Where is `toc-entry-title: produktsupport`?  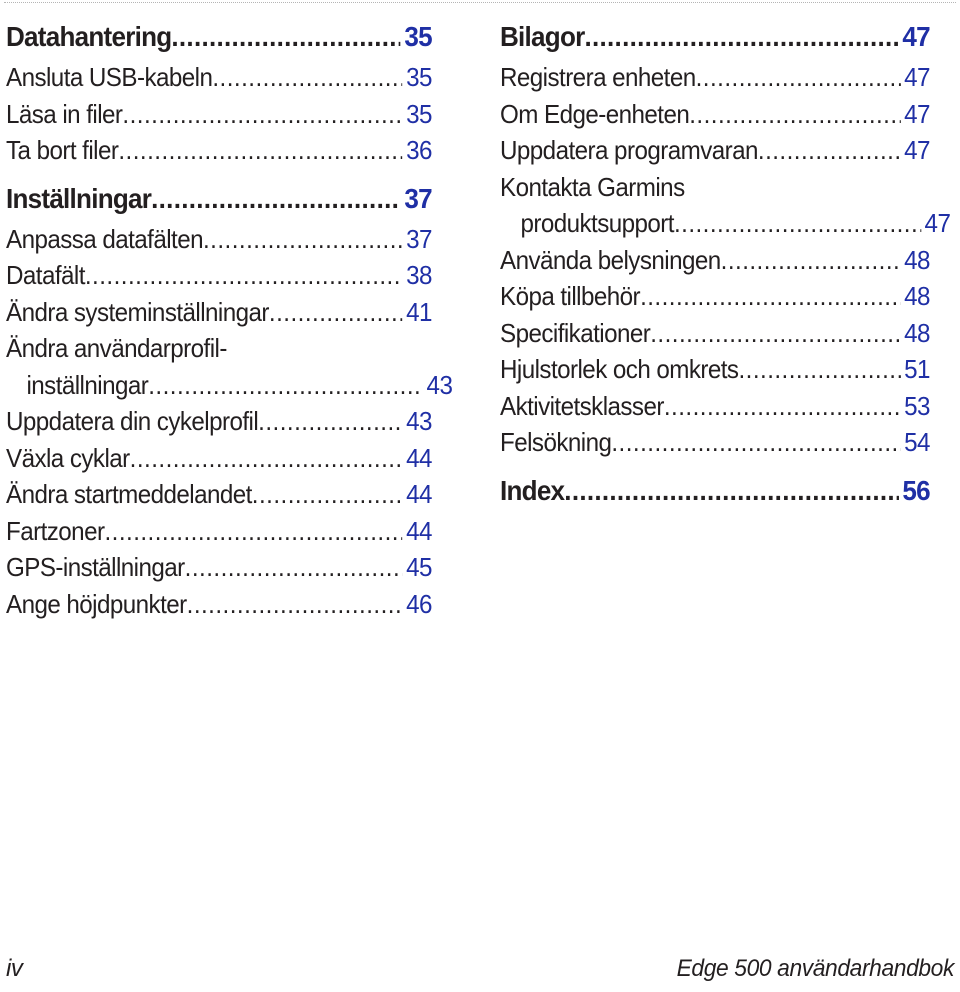 toc-entry-title: produktsupport is located at coordinates (597, 223).